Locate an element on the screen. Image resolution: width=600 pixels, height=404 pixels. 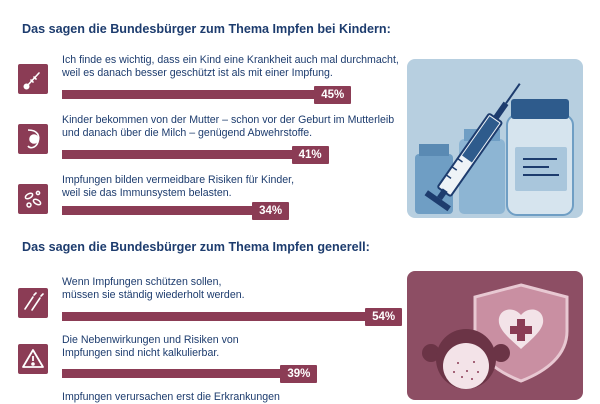
bacteria-icon is located at coordinates (33, 199).